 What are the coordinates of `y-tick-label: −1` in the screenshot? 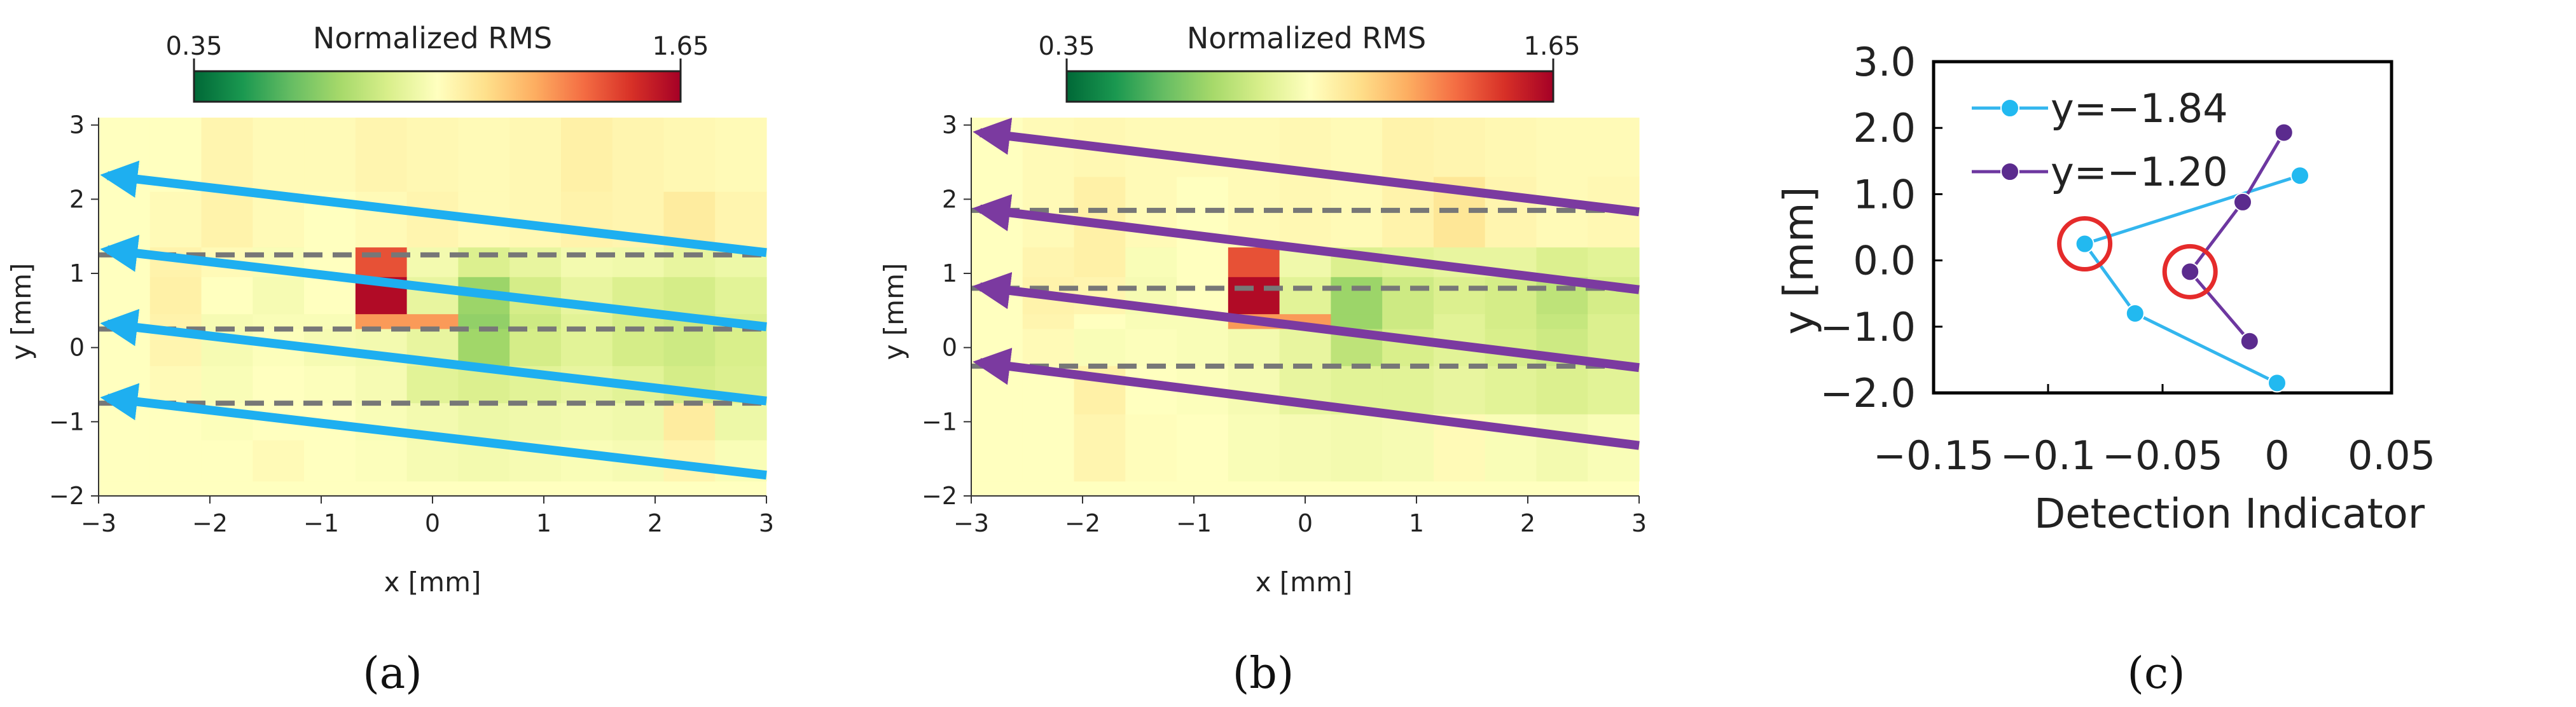 It's located at (939, 422).